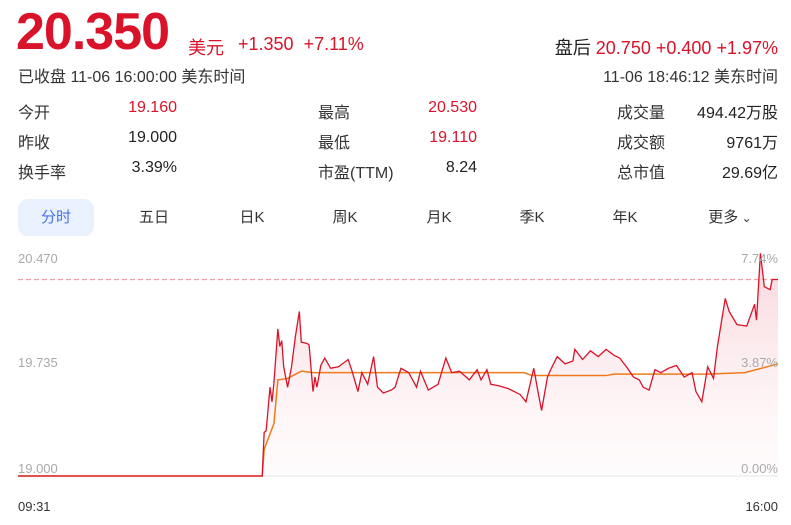  I want to click on last-price: 20.350, so click(93, 32).